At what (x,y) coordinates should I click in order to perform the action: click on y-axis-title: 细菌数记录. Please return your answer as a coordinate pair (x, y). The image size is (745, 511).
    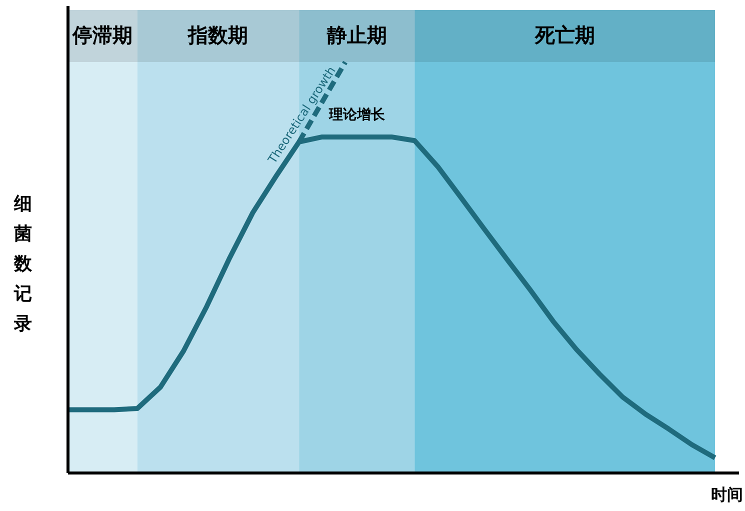
    Looking at the image, I should click on (23, 263).